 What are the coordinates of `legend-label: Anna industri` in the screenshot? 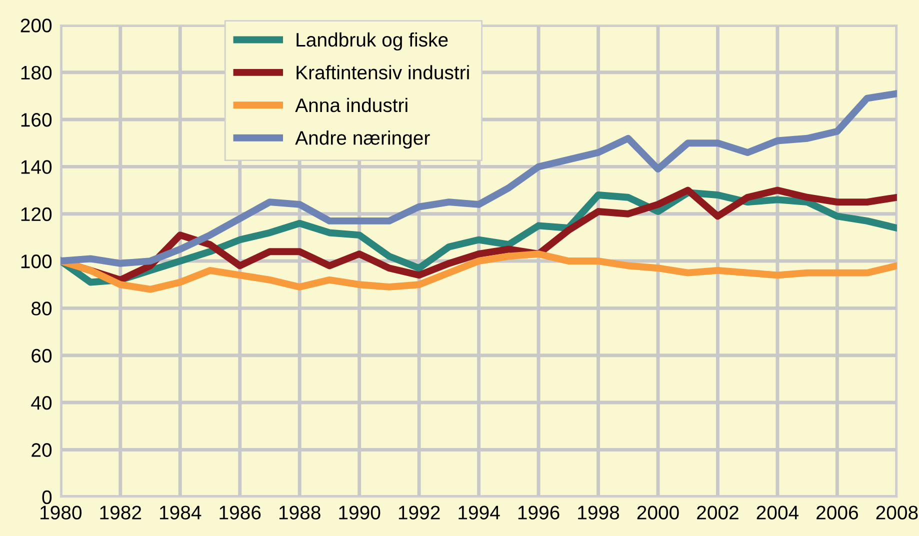 It's located at (351, 105).